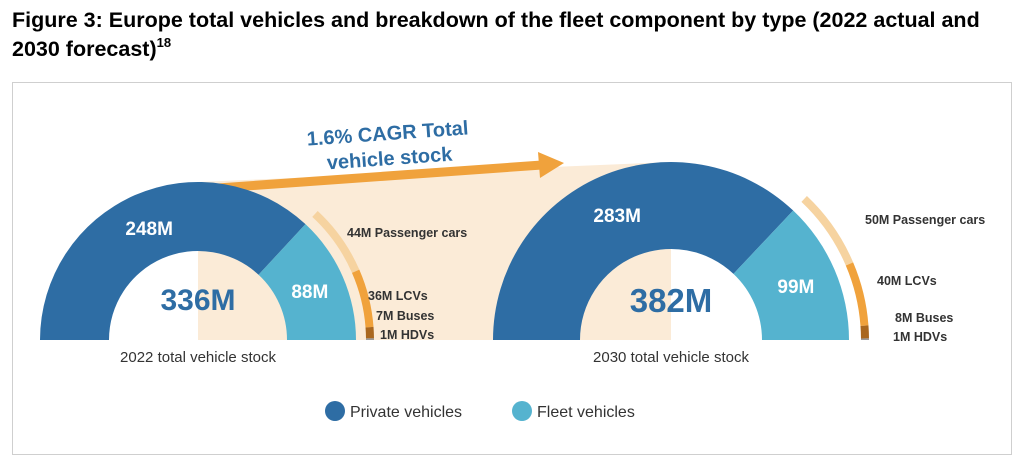  What do you see at coordinates (380, 176) in the screenshot?
I see `cagr-arrow-shaft` at bounding box center [380, 176].